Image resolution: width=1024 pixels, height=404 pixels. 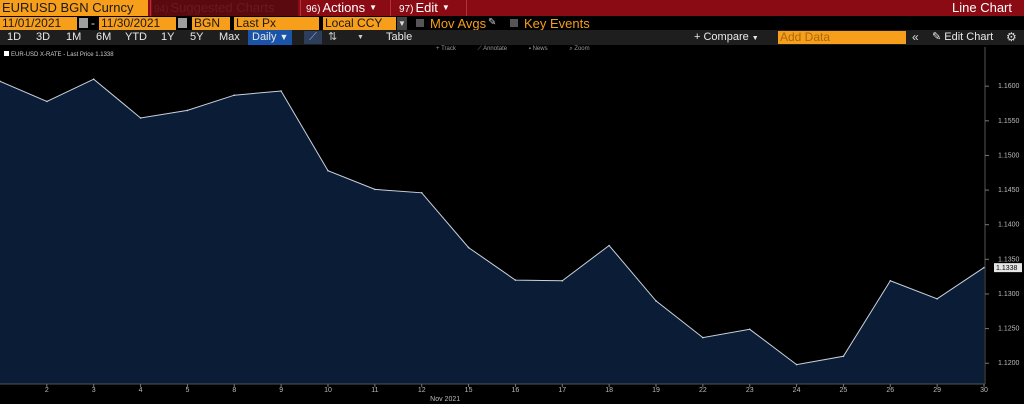 I want to click on period-5y-button: 5Y, so click(x=197, y=37).